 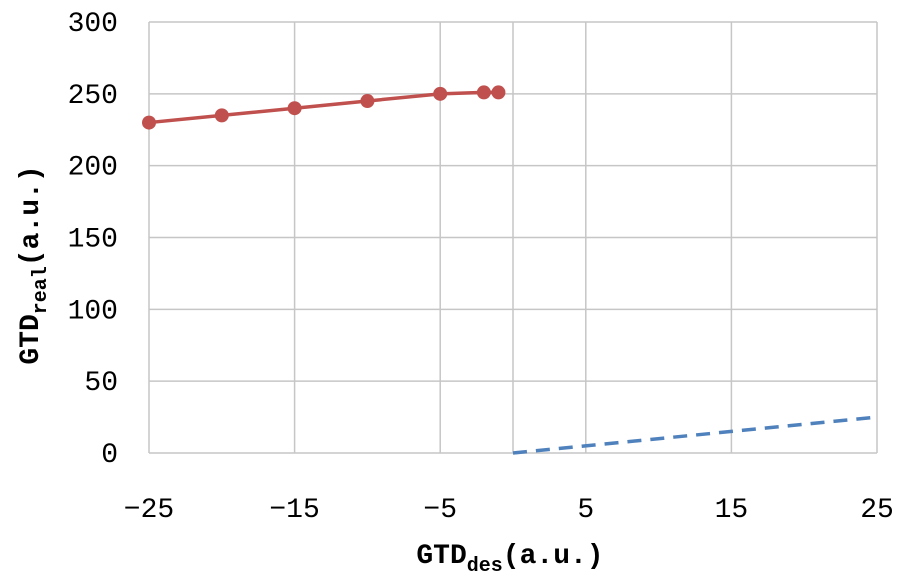 What do you see at coordinates (93, 96) in the screenshot?
I see `y-tick-label: 250` at bounding box center [93, 96].